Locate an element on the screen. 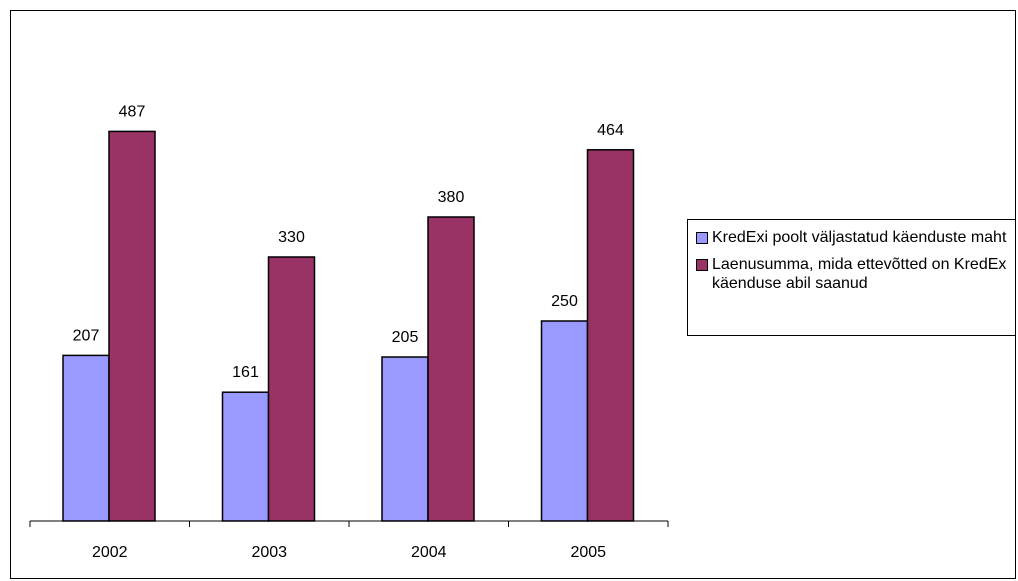  data-label-2002-series-1: 207 is located at coordinates (86, 335).